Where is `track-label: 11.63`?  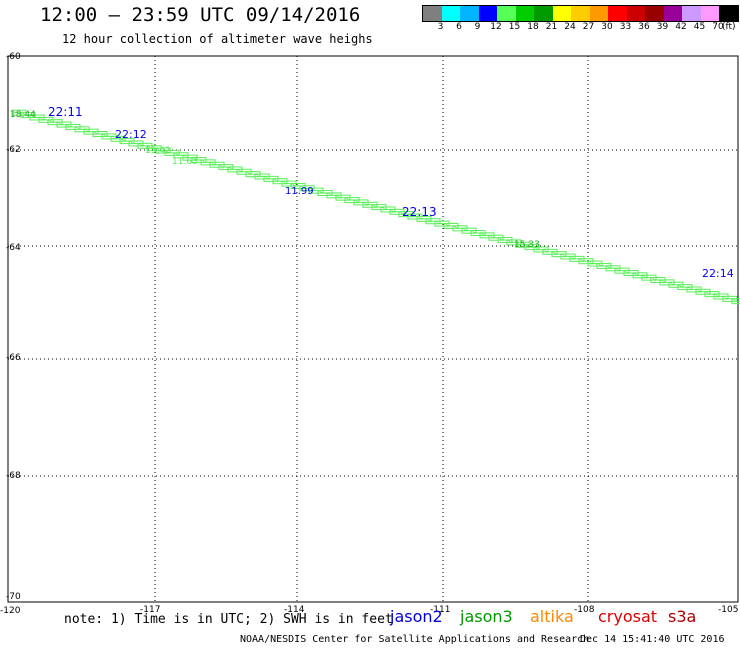
track-label: 11.63 is located at coordinates (185, 162).